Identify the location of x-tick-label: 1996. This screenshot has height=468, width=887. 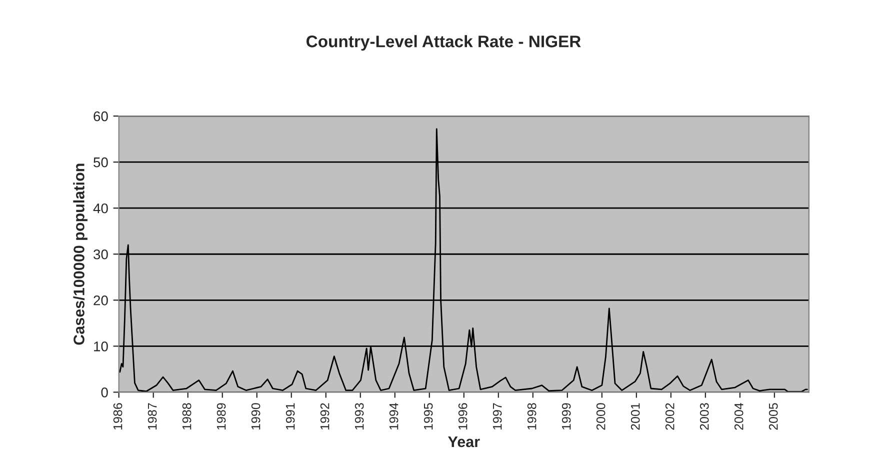
(463, 416).